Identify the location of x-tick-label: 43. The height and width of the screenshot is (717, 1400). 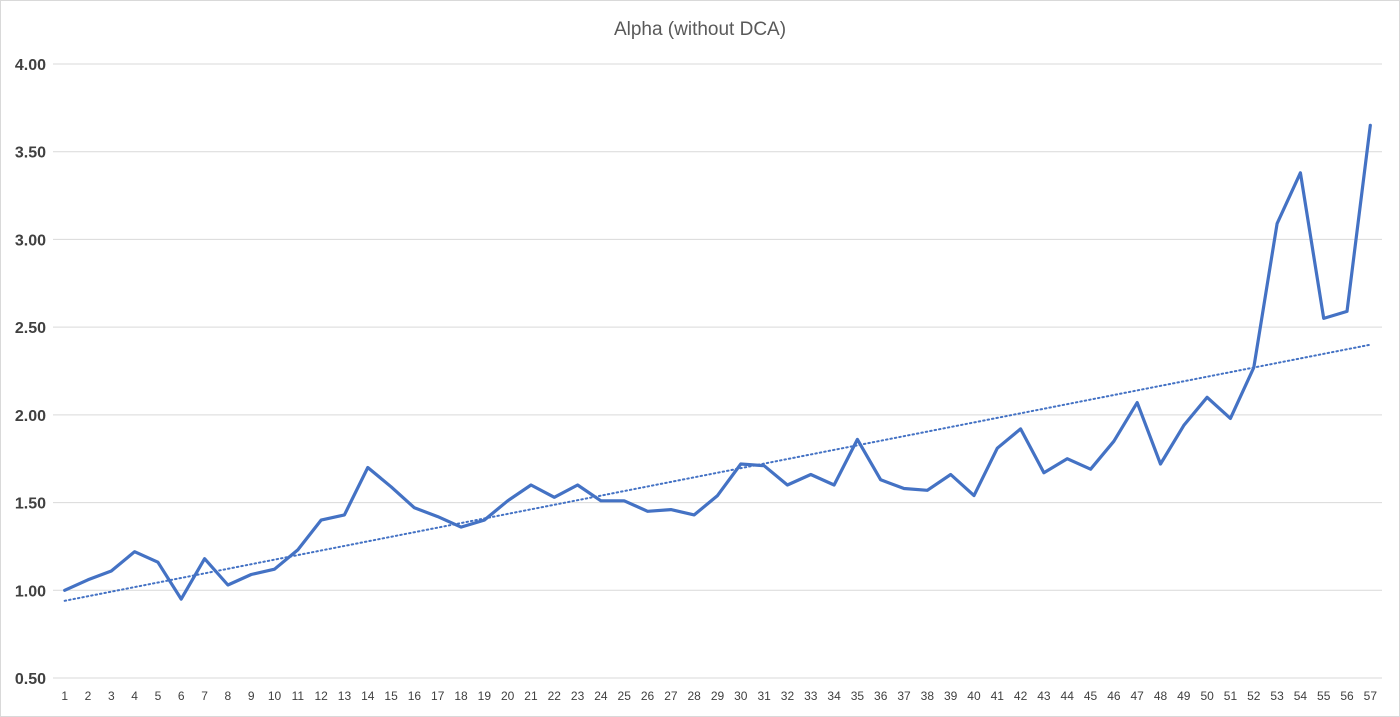
(1044, 696).